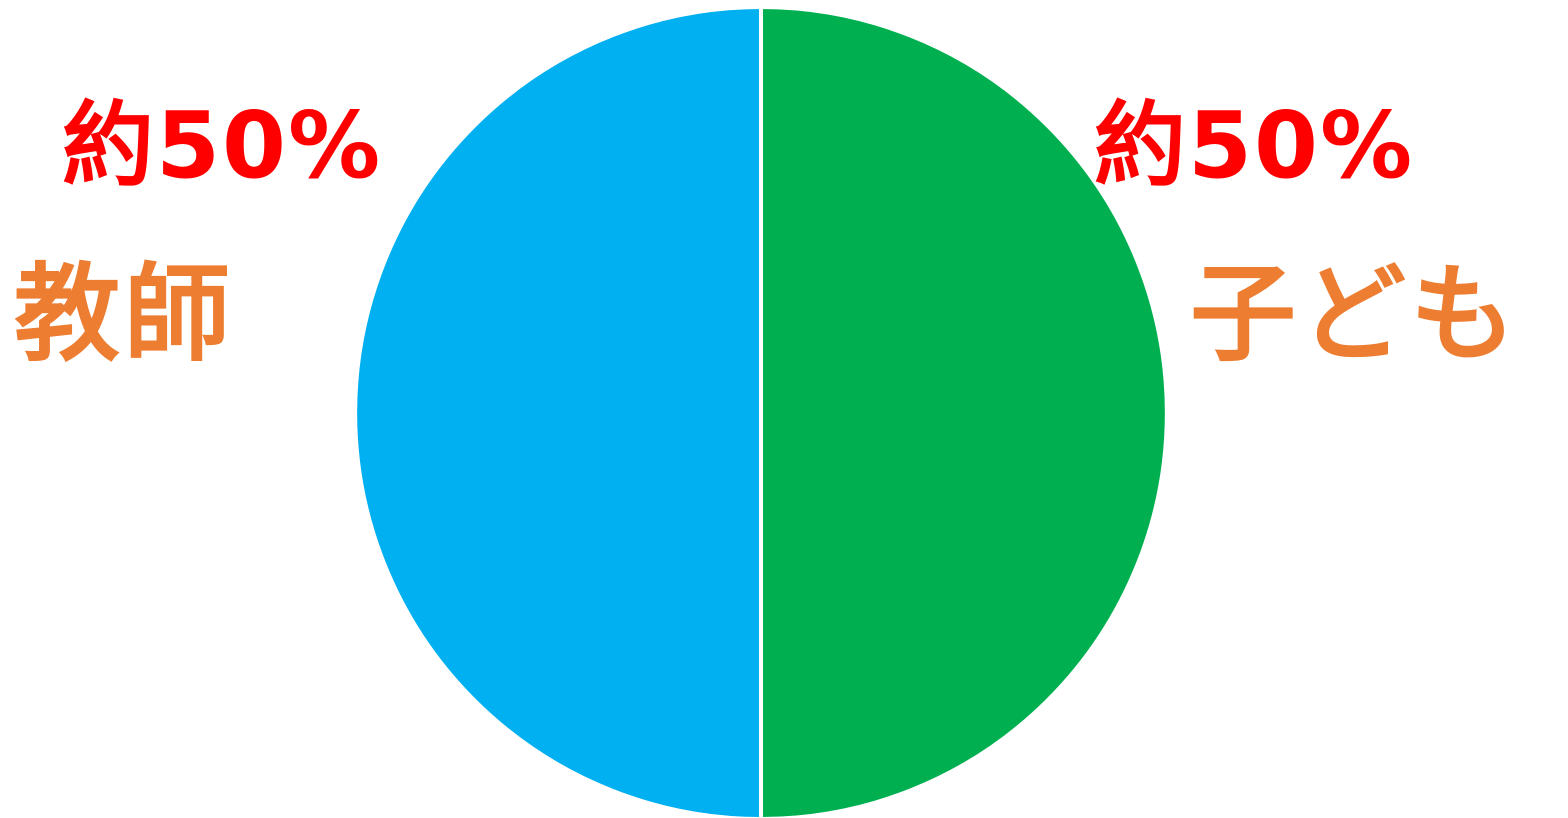 This screenshot has height=818, width=1568. I want to click on category-label-teacher: 教師, so click(124, 314).